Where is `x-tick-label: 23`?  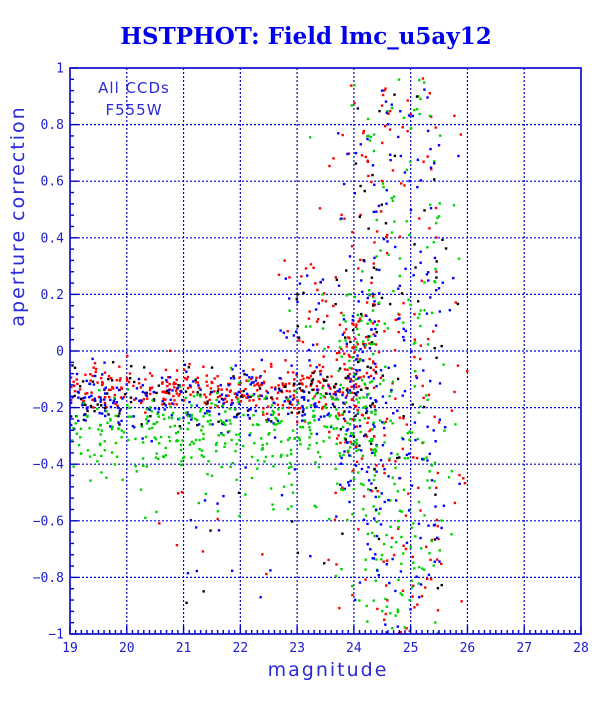
x-tick-label: 23 is located at coordinates (297, 648).